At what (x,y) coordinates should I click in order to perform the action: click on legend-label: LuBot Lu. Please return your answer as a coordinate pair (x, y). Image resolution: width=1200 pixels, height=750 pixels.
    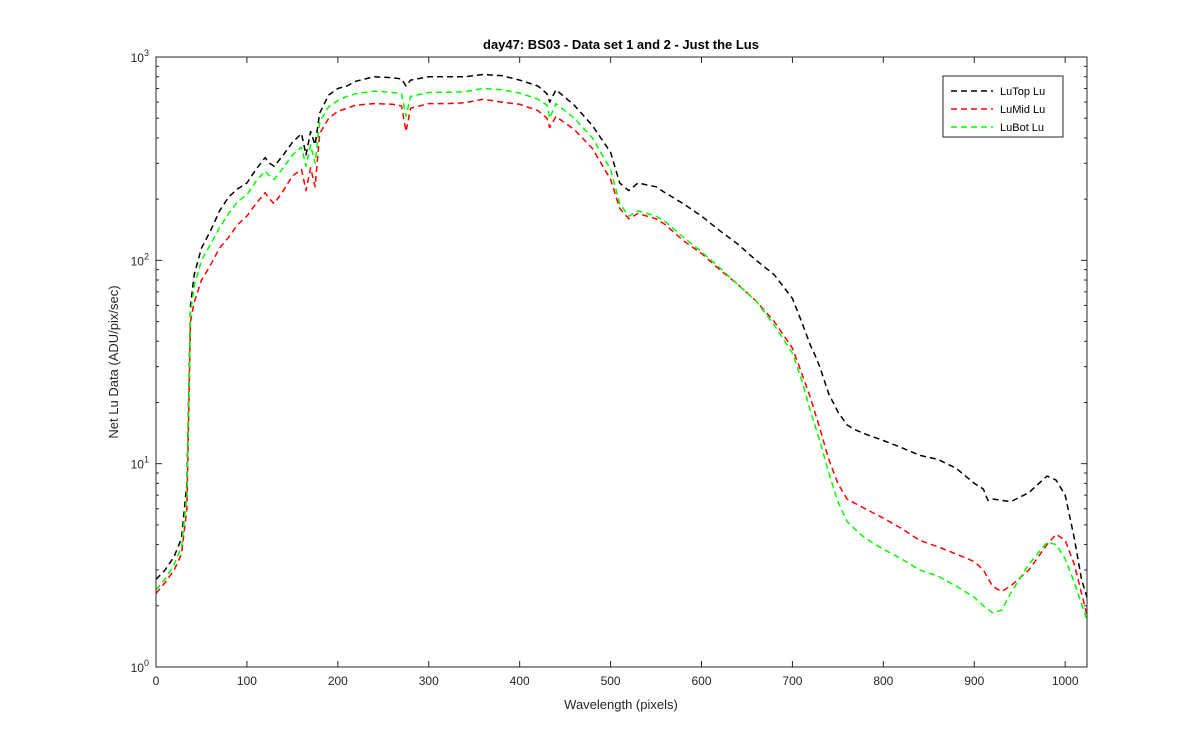
    Looking at the image, I should click on (1022, 128).